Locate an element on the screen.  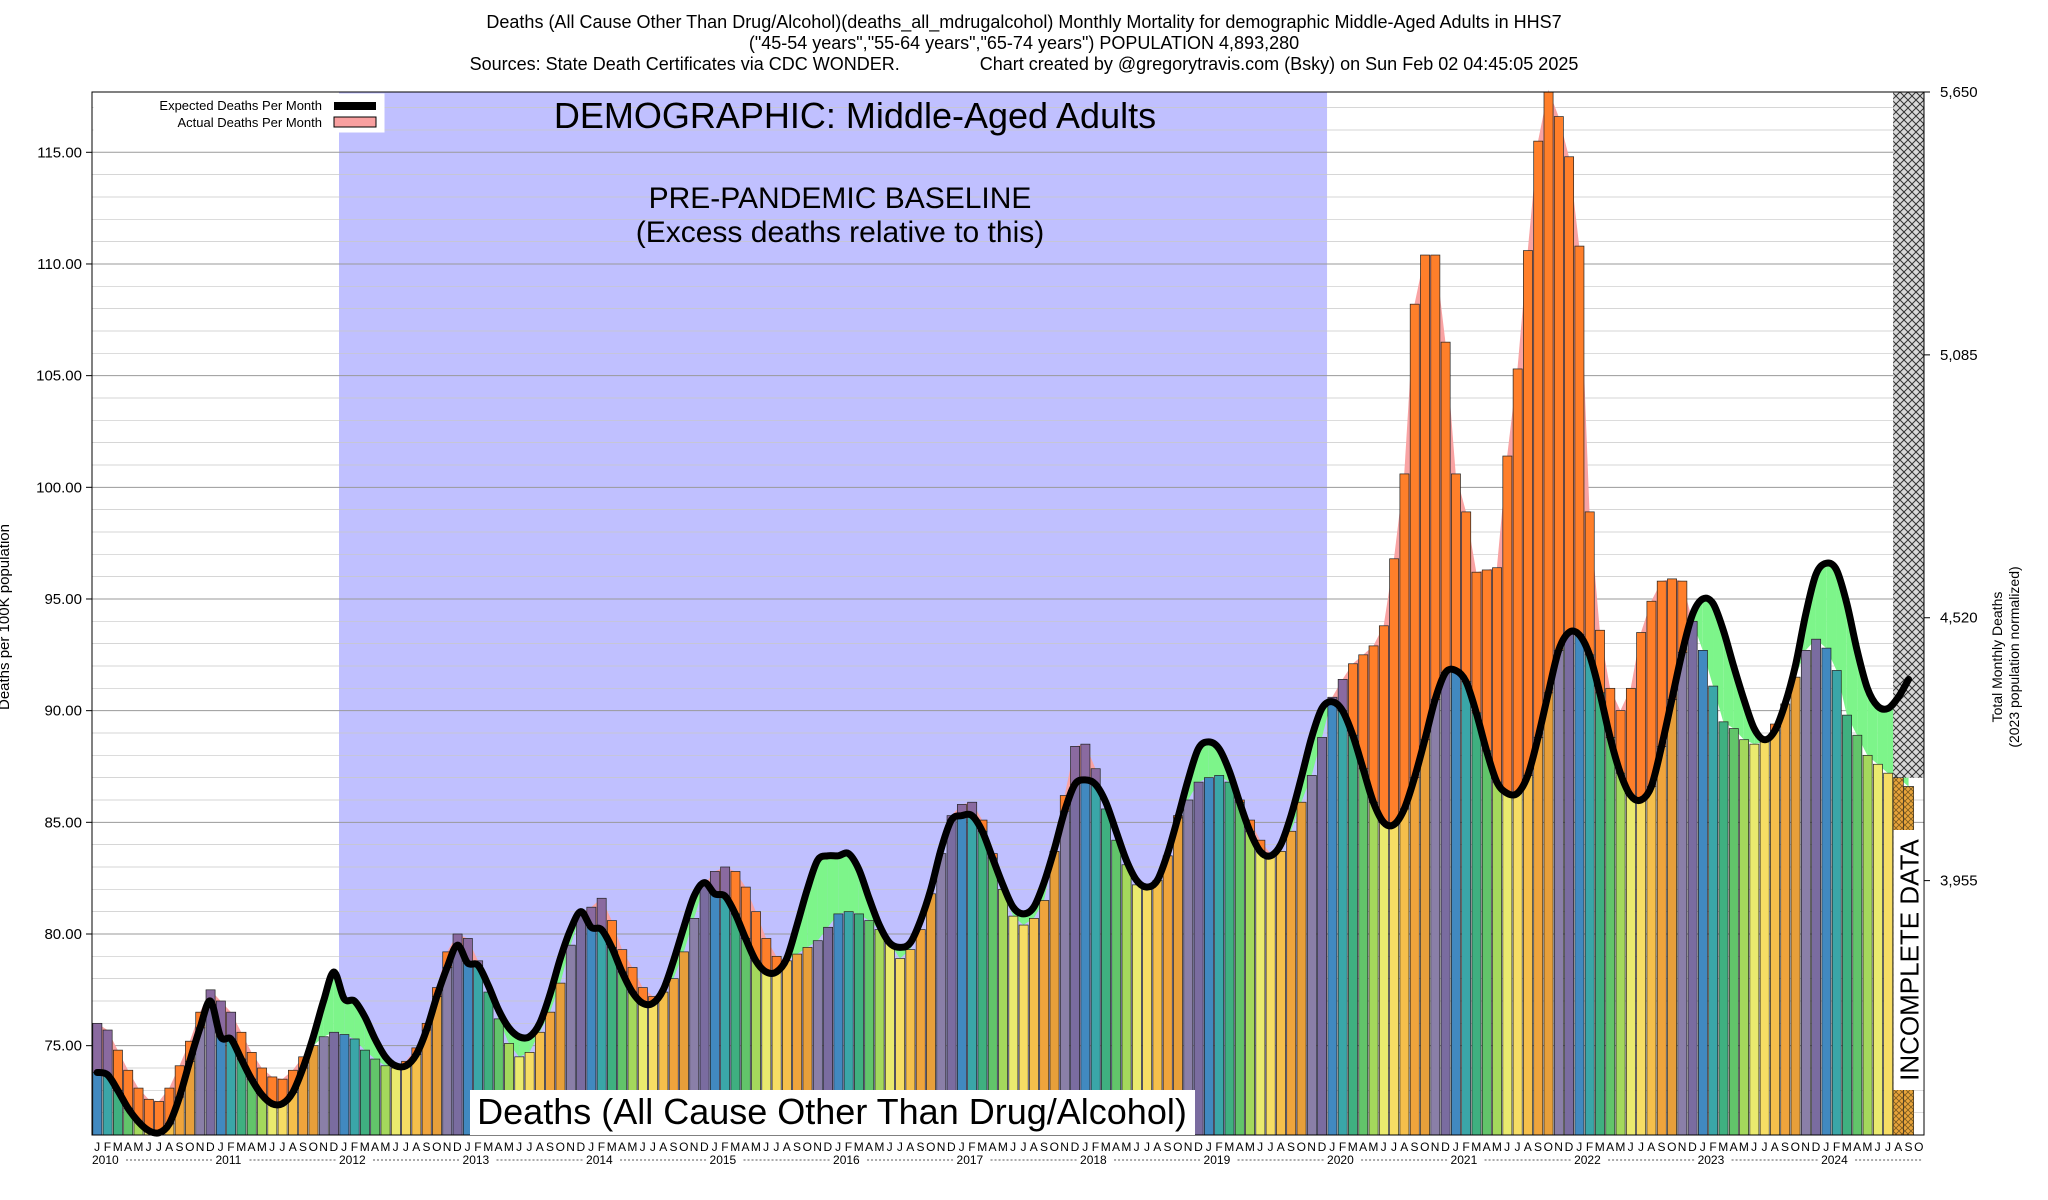
y-tick-label: 80.00 is located at coordinates (63, 934).